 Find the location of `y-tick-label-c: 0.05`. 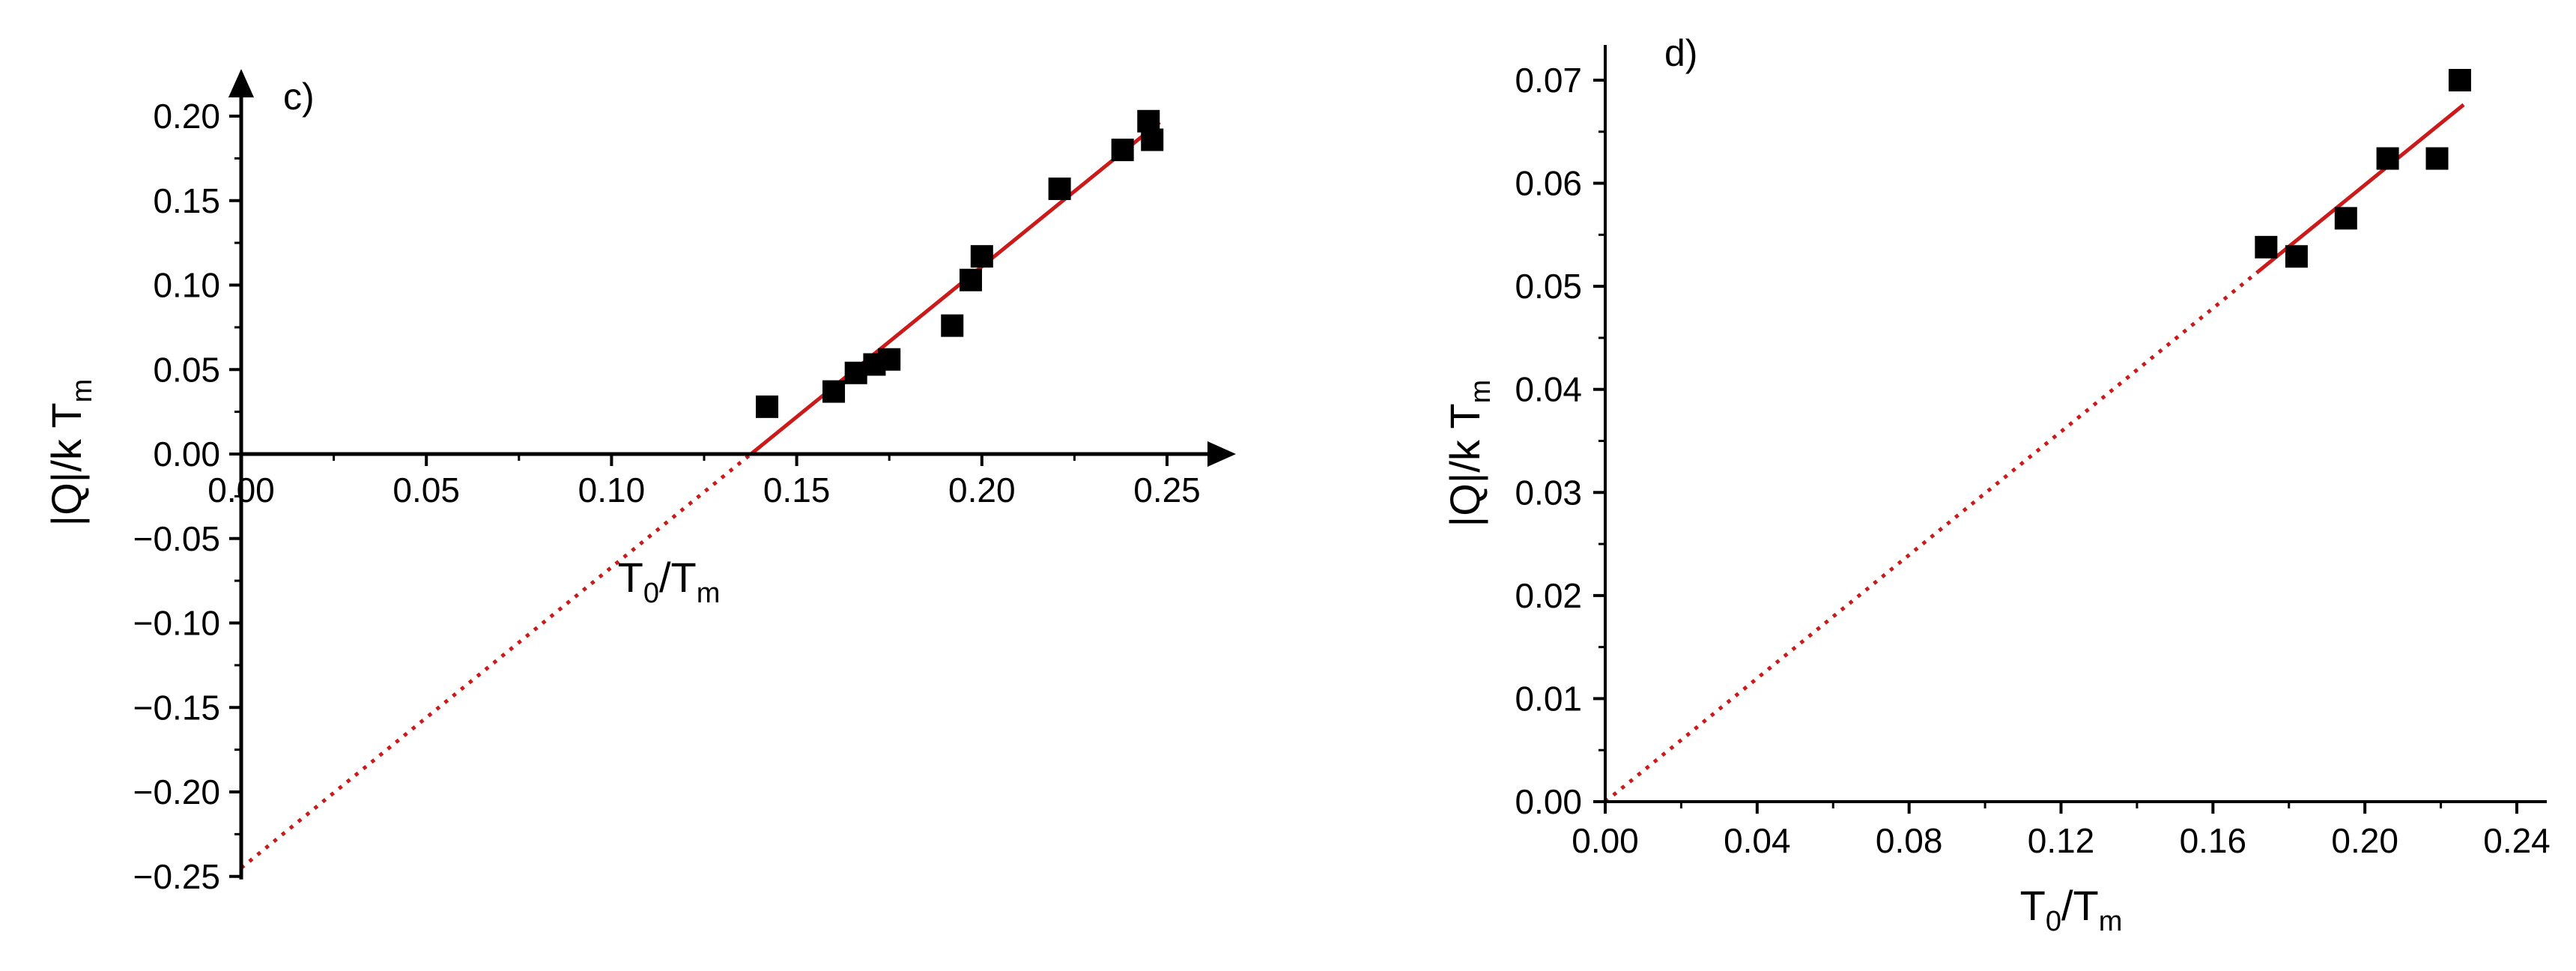

y-tick-label-c: 0.05 is located at coordinates (186, 369).